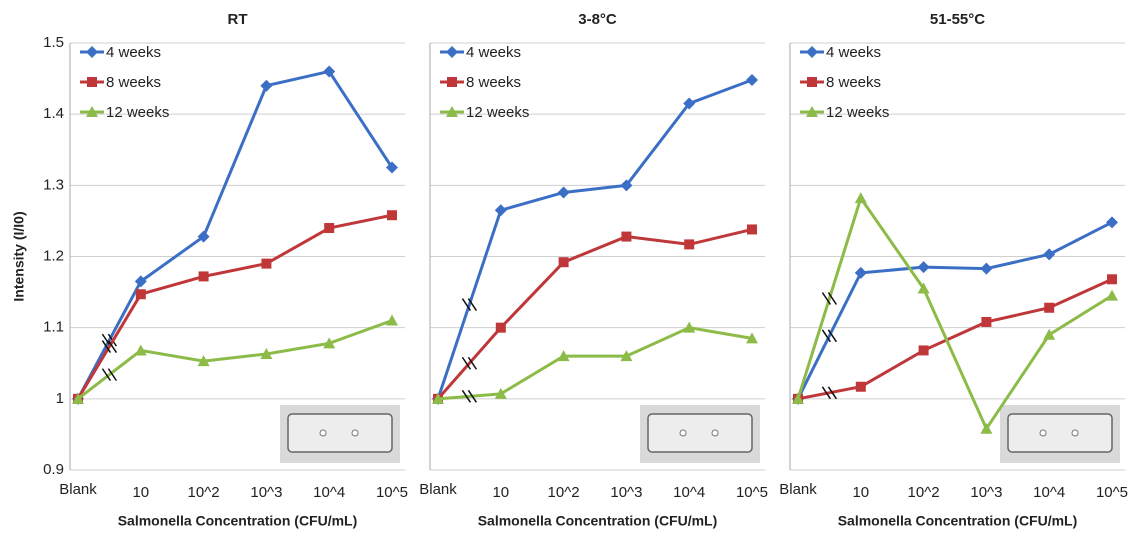 This screenshot has height=533, width=1128. Describe the element at coordinates (53, 327) in the screenshot. I see `y-tick-label: 1.1` at that location.